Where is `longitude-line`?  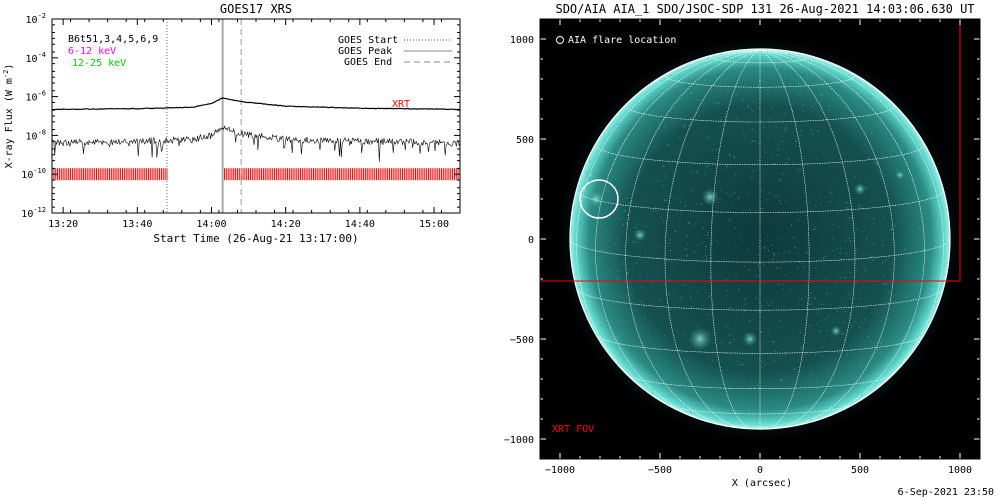
longitude-line is located at coordinates (855, 145).